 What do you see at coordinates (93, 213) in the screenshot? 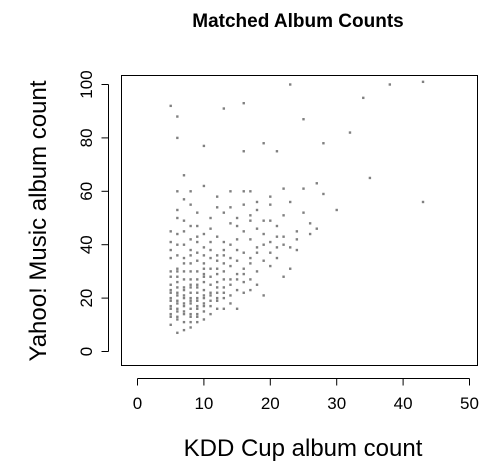
I see `y-axis-ticks: 0 20 40 60 80 100` at bounding box center [93, 213].